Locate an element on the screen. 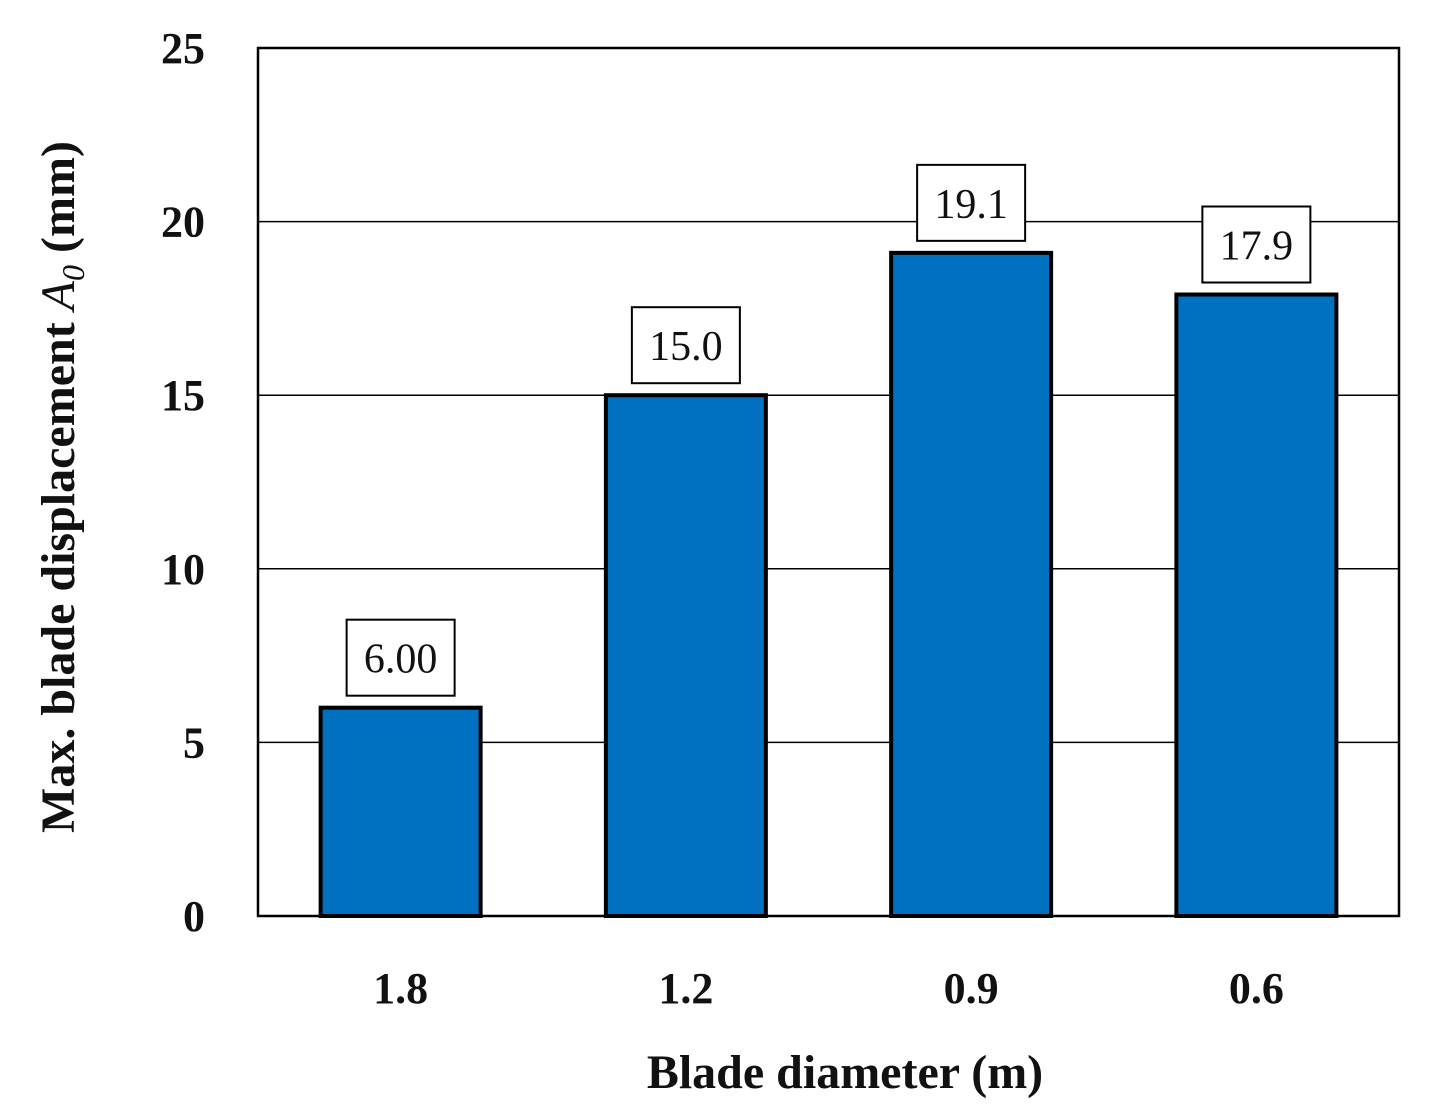 This screenshot has height=1115, width=1433. y-axis-title-subscript: 0 is located at coordinates (73, 273).